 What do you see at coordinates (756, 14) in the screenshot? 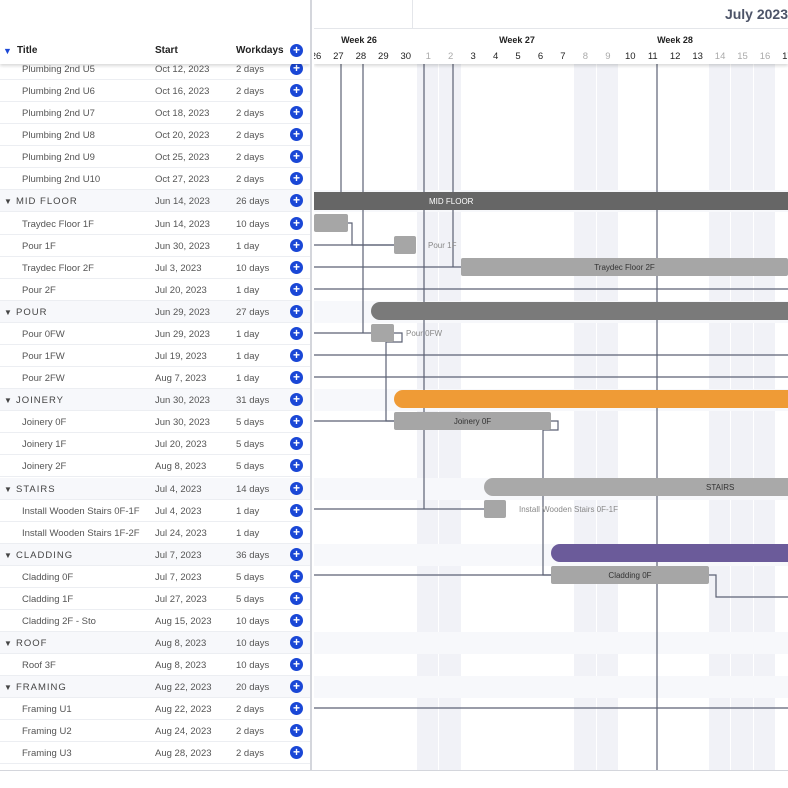
I see `month-label: July 2023` at bounding box center [756, 14].